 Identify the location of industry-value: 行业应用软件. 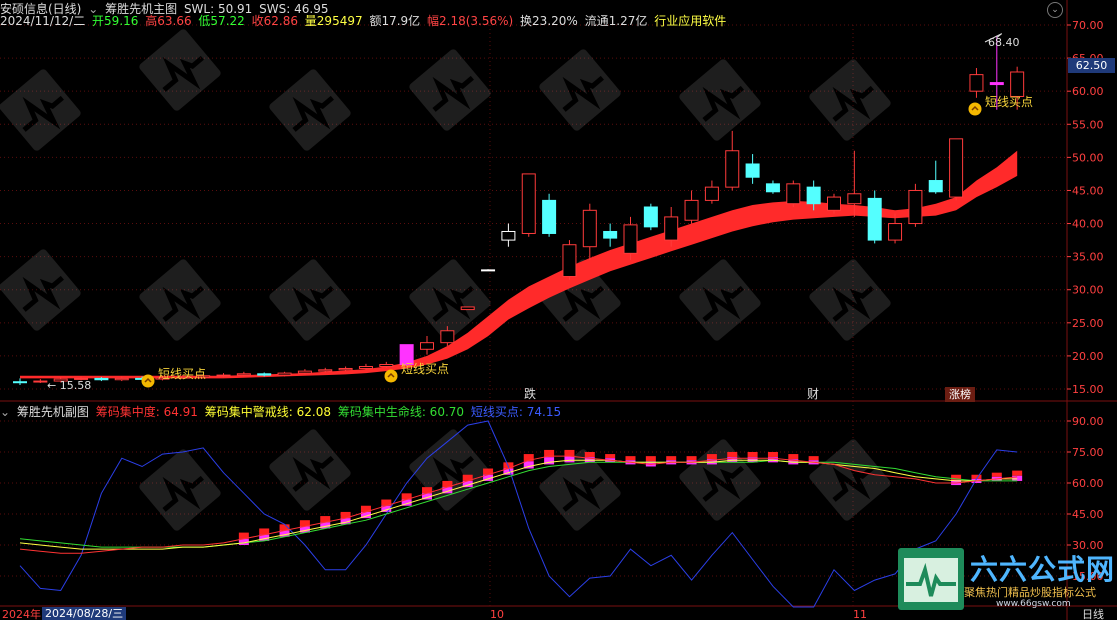
(690, 21).